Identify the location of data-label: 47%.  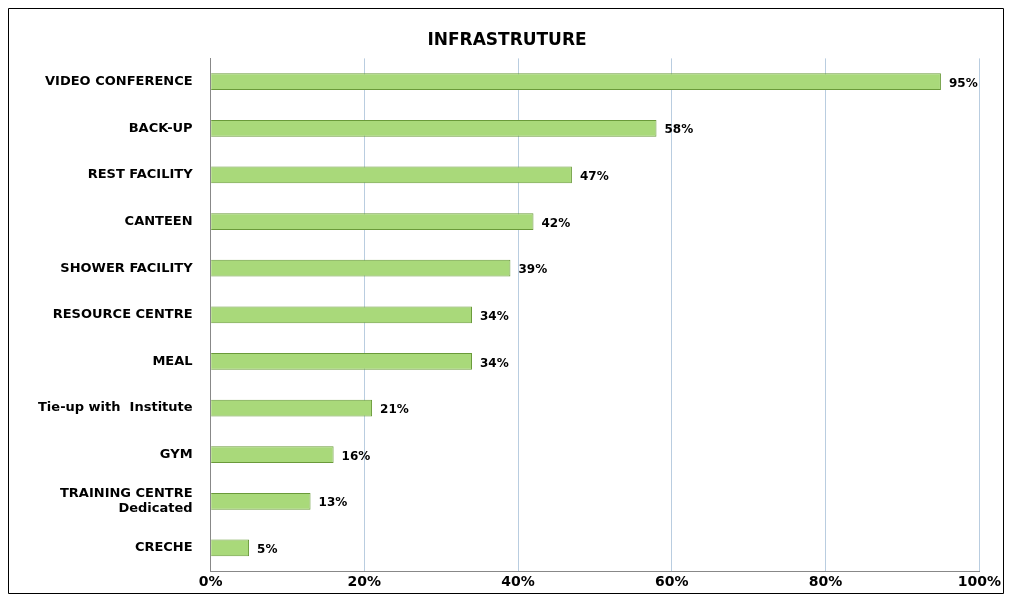
(594, 176).